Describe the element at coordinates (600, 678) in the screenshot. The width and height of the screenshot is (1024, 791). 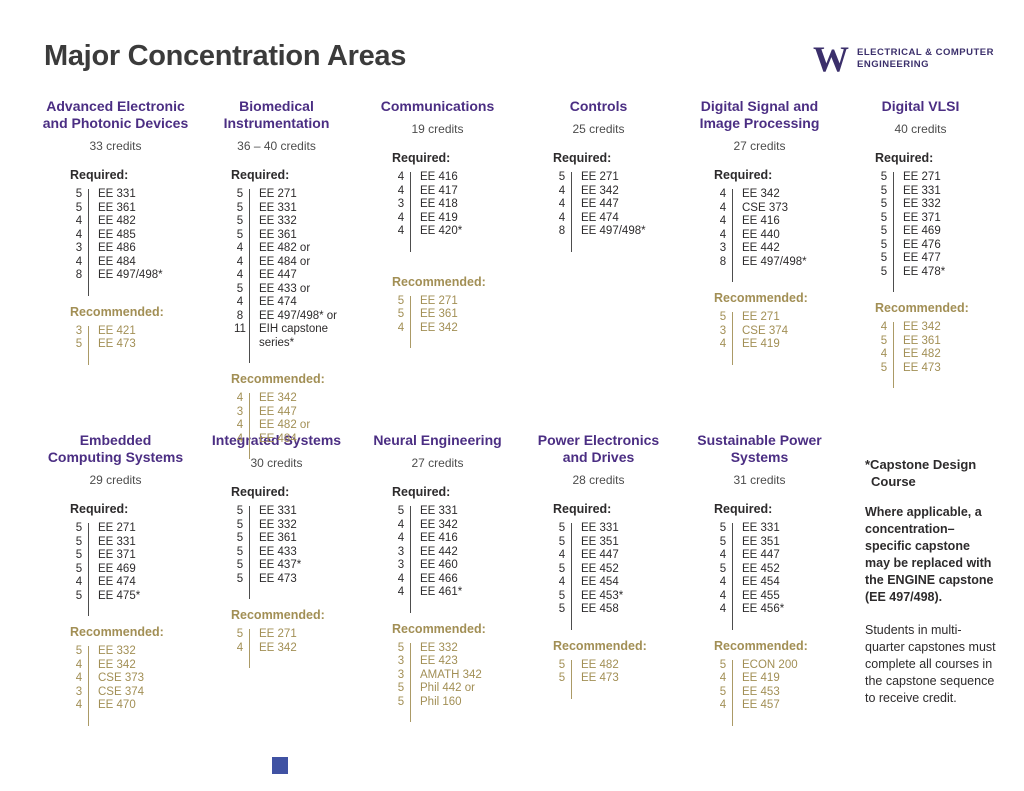
I see `course-name: EE 473` at that location.